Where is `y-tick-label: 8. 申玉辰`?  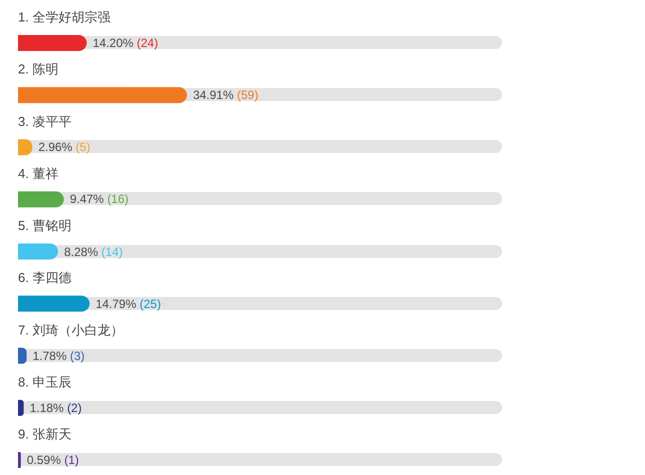 y-tick-label: 8. 申玉辰 is located at coordinates (45, 382).